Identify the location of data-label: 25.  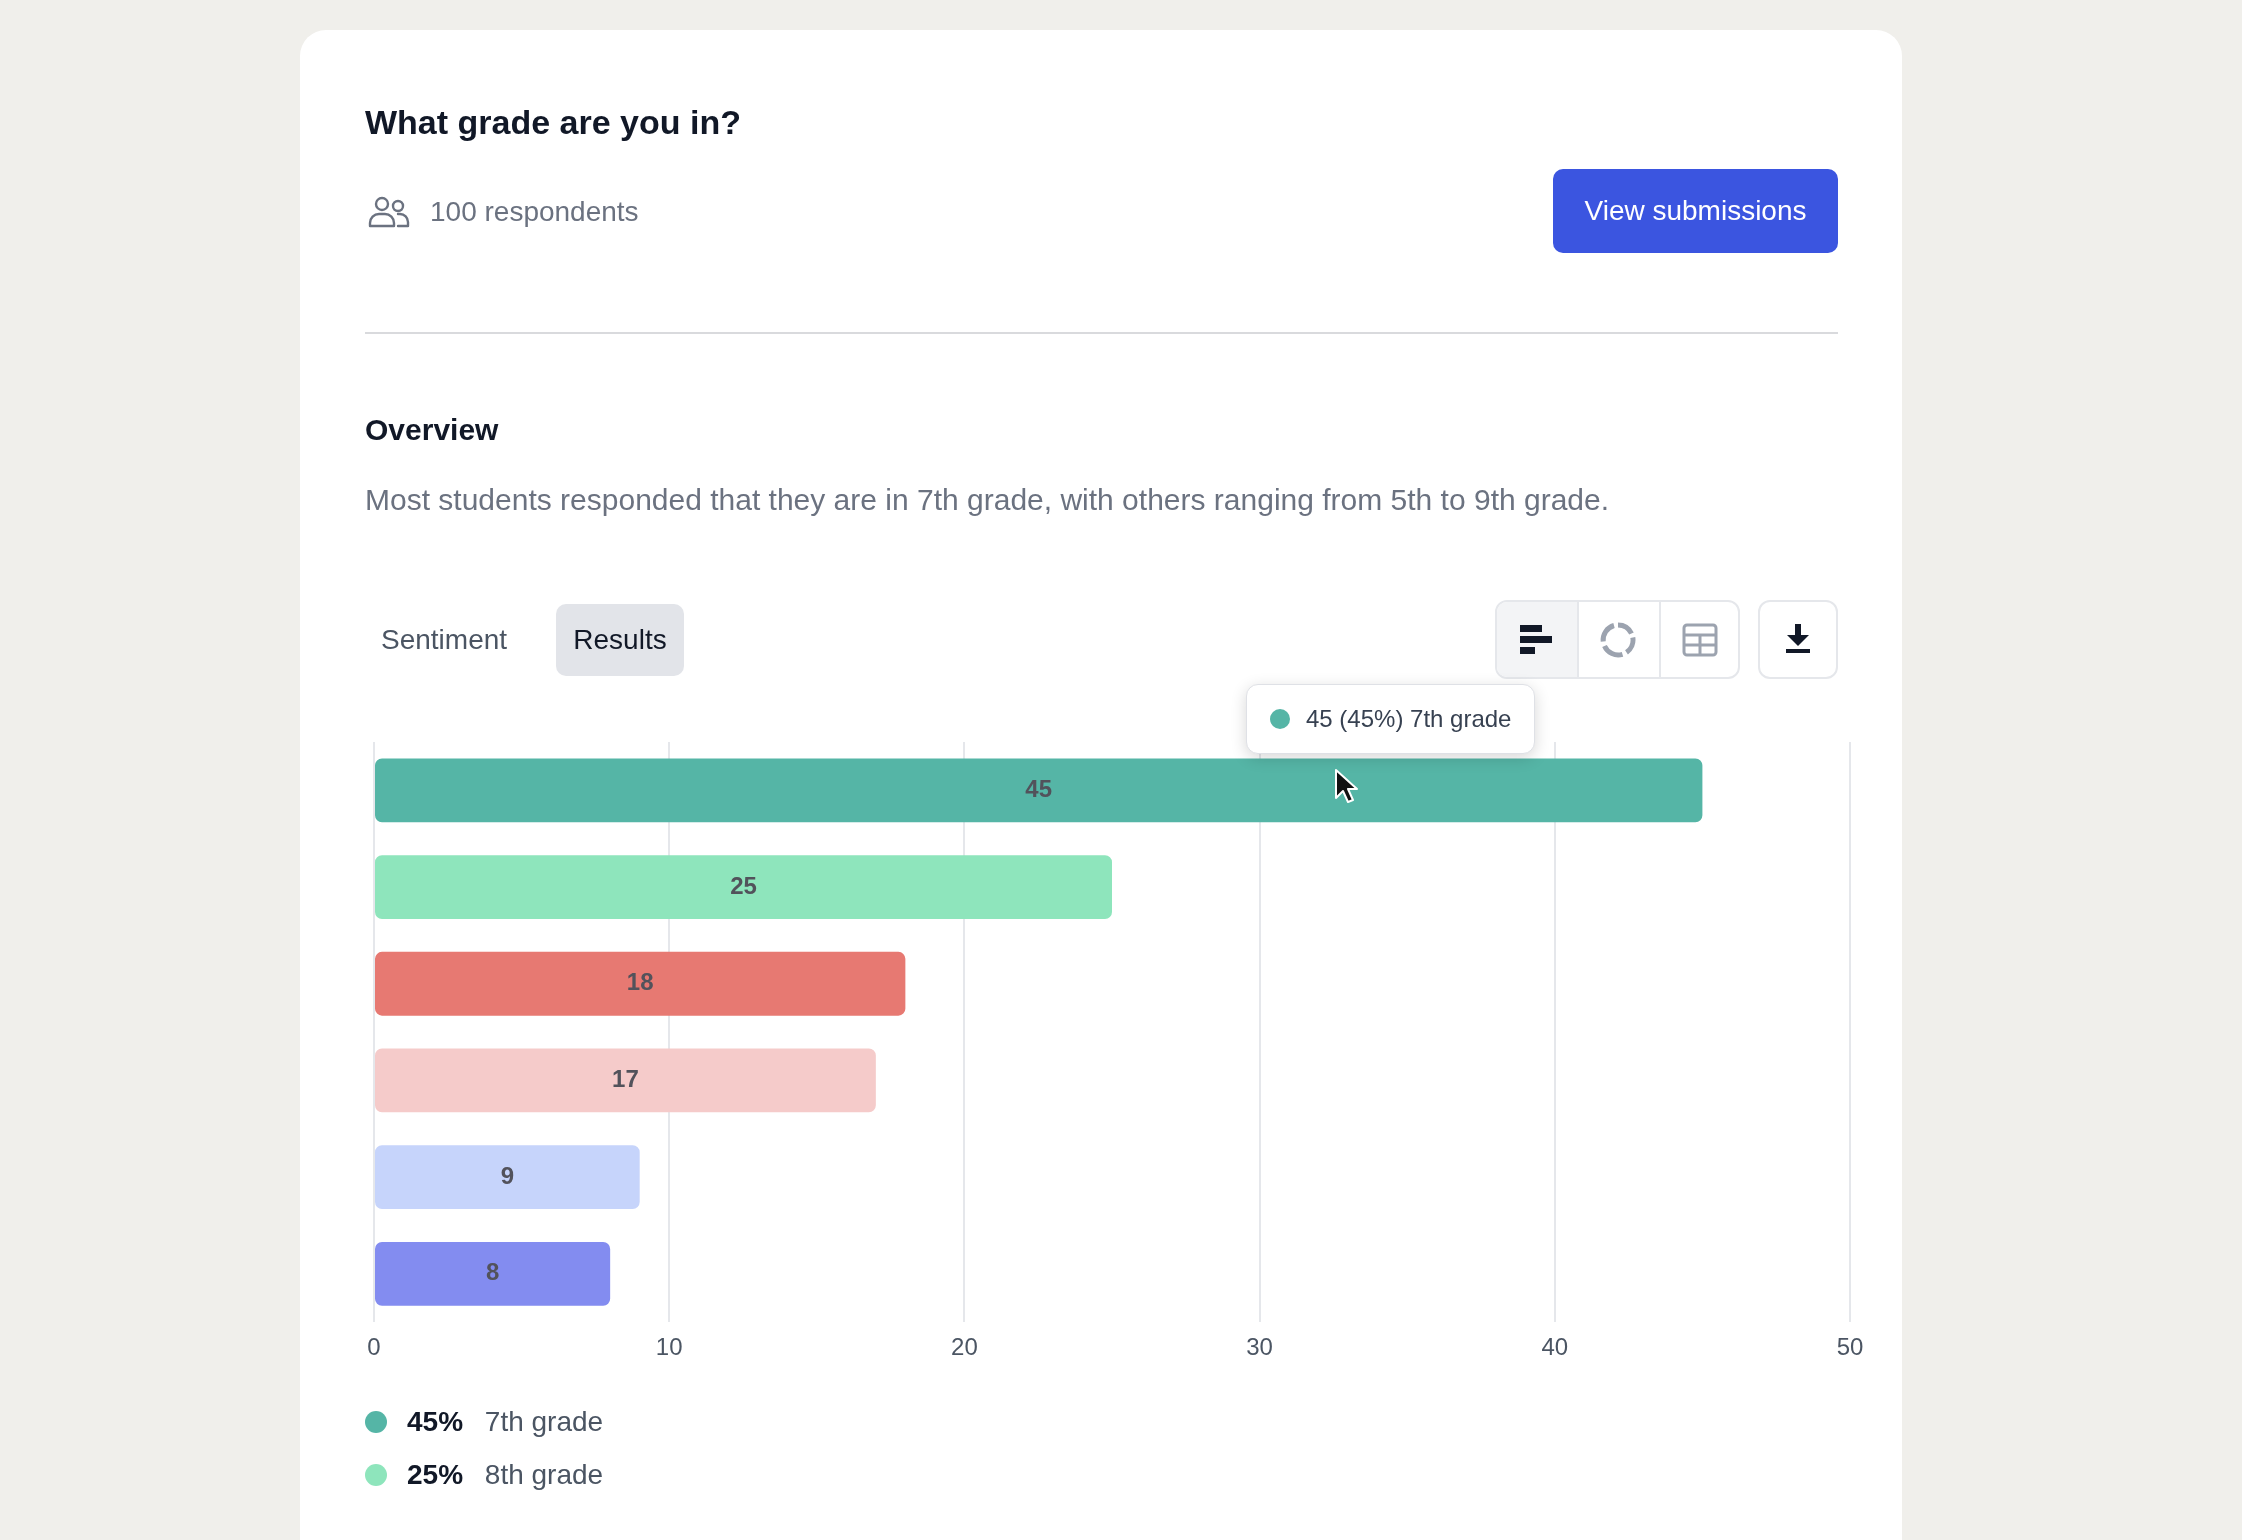
(743, 885).